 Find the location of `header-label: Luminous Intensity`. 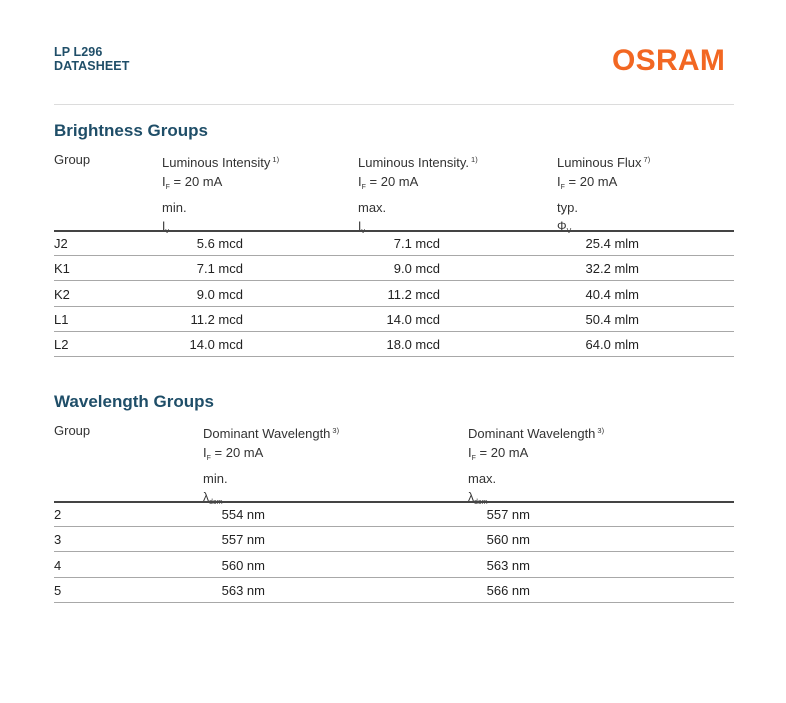

header-label: Luminous Intensity is located at coordinates (216, 162).